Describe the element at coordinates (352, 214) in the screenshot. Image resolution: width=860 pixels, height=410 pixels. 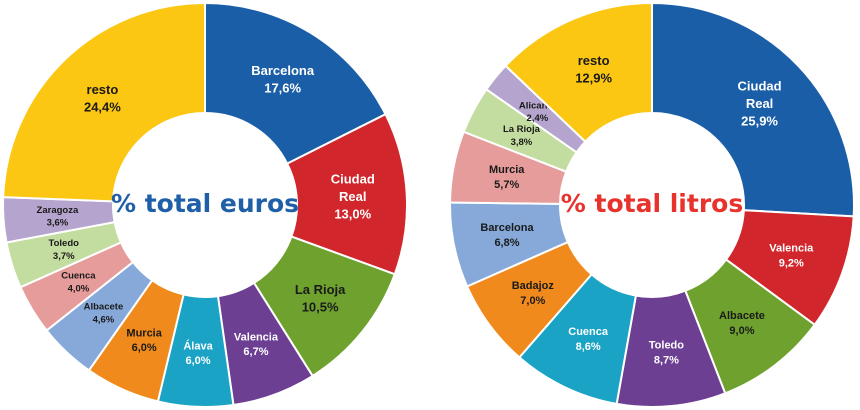
I see `slice-value: 13,0%` at that location.